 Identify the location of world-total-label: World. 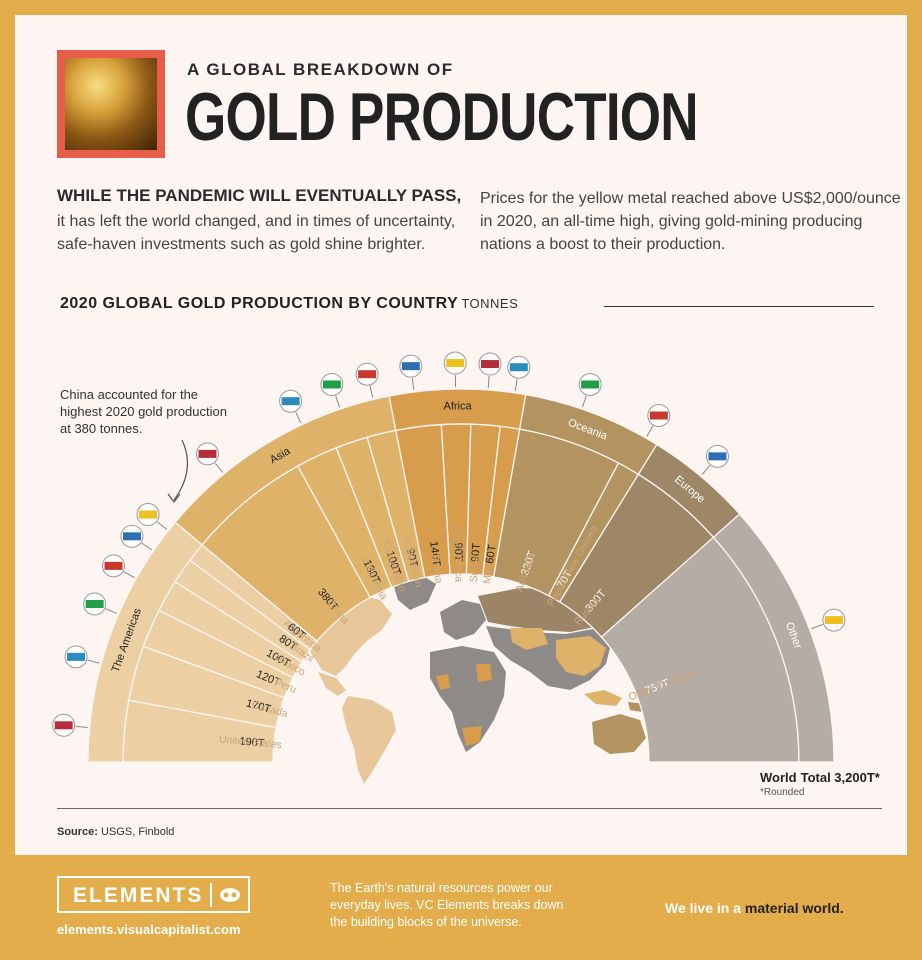
(778, 777).